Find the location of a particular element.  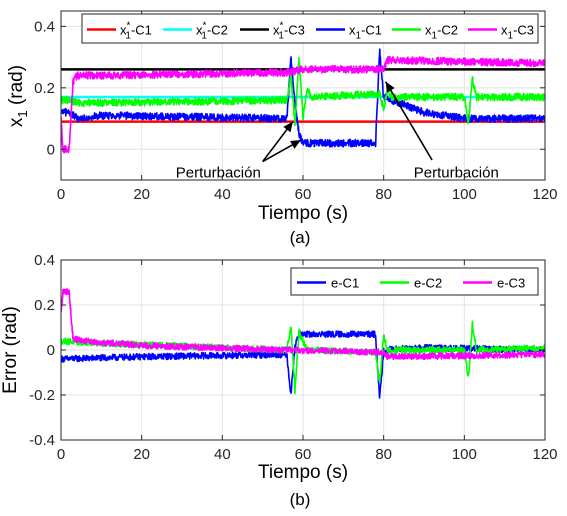

legend-label: x1-C1 is located at coordinates (365, 32).